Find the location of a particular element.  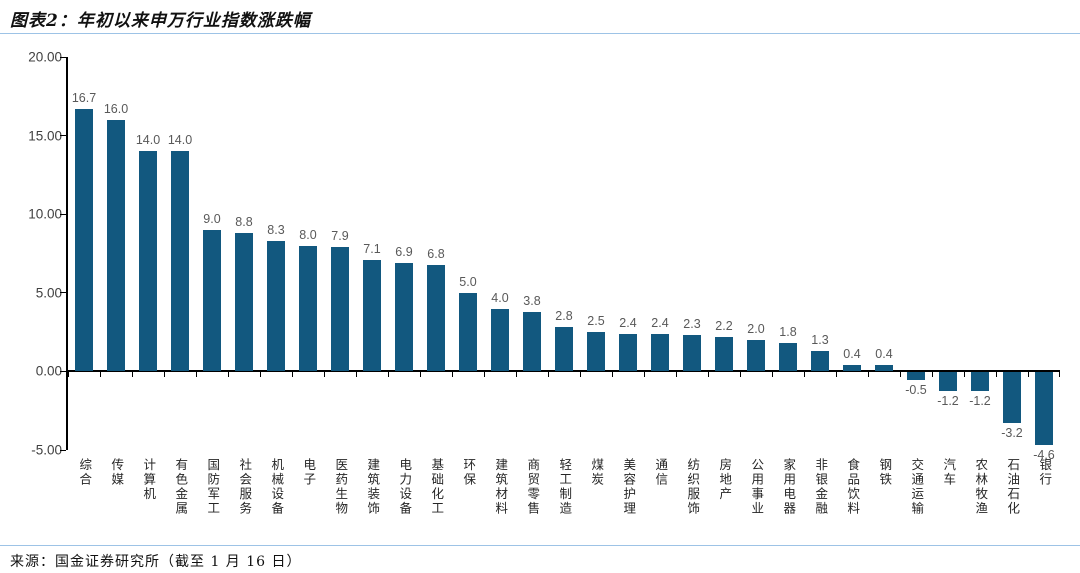

category-label: 家用电器 is located at coordinates (789, 487).